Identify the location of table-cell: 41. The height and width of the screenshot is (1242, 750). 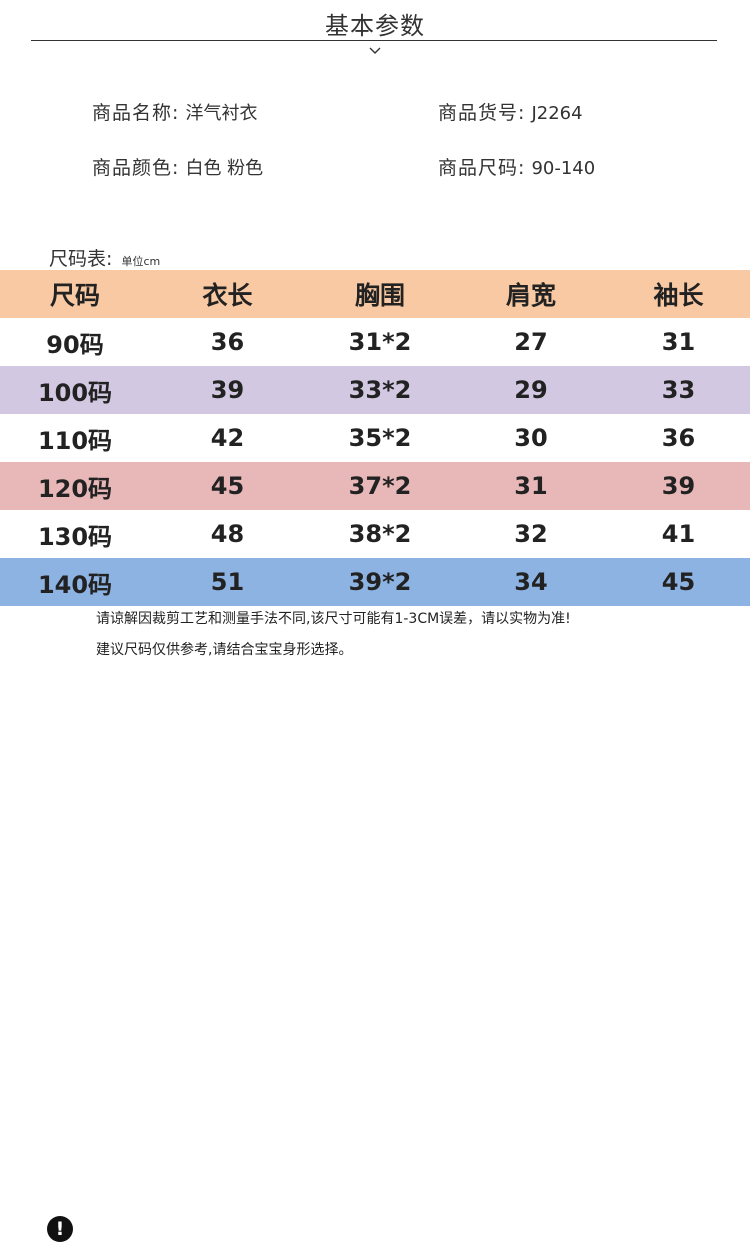
(678, 534).